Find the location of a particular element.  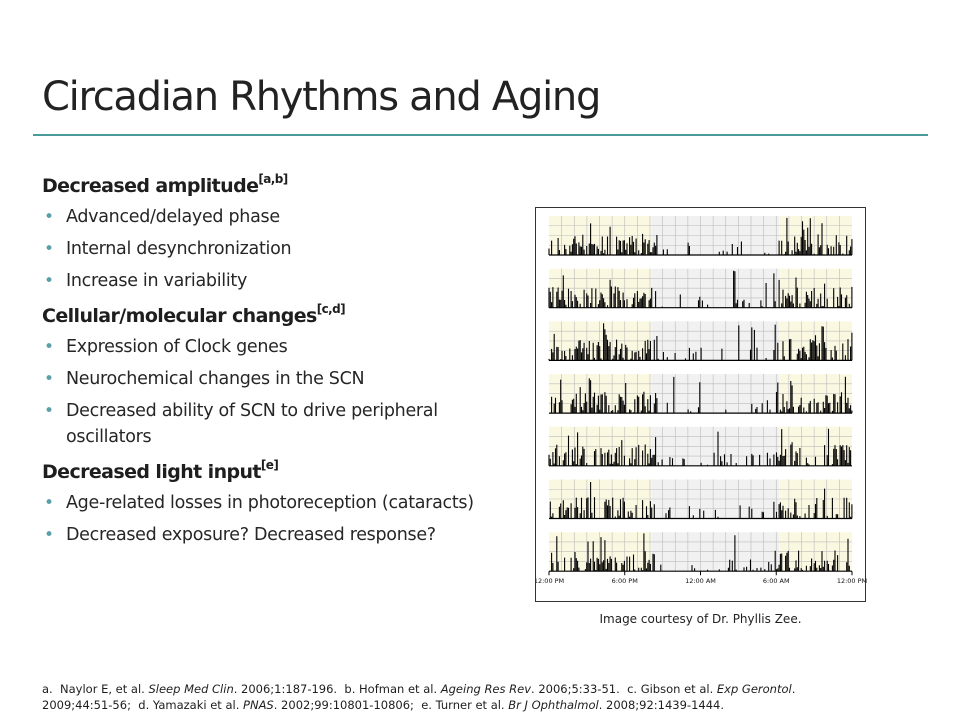

citation-marker: [e] is located at coordinates (269, 464).